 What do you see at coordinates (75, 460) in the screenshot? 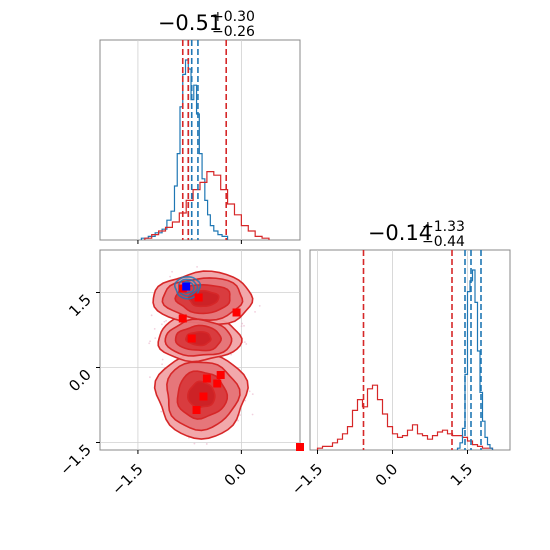
I see `y-tick-label: −1.5` at bounding box center [75, 460].